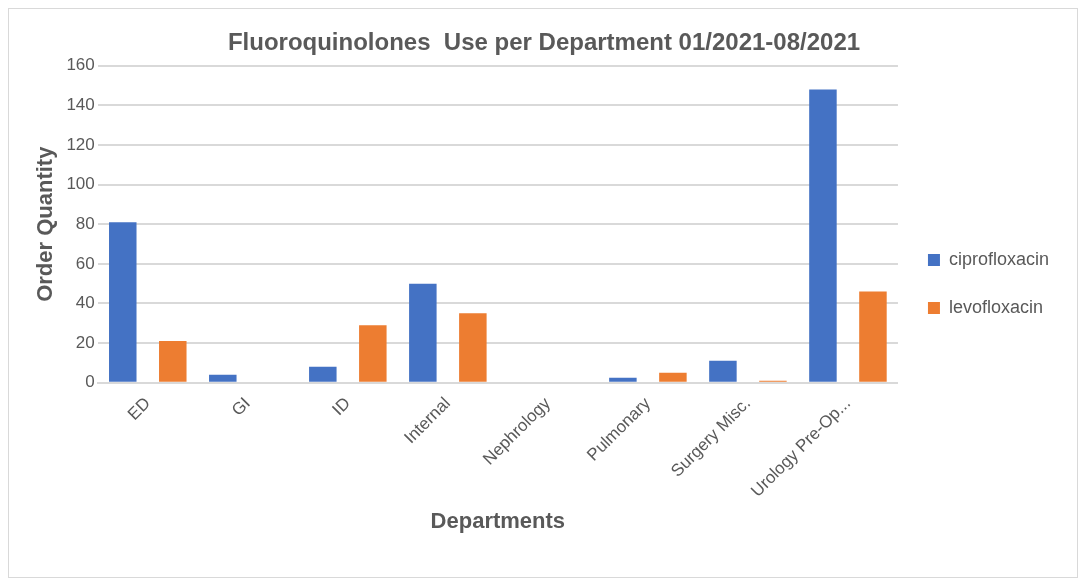 The image size is (1087, 584). What do you see at coordinates (85, 223) in the screenshot?
I see `y-tick-label: 80` at bounding box center [85, 223].